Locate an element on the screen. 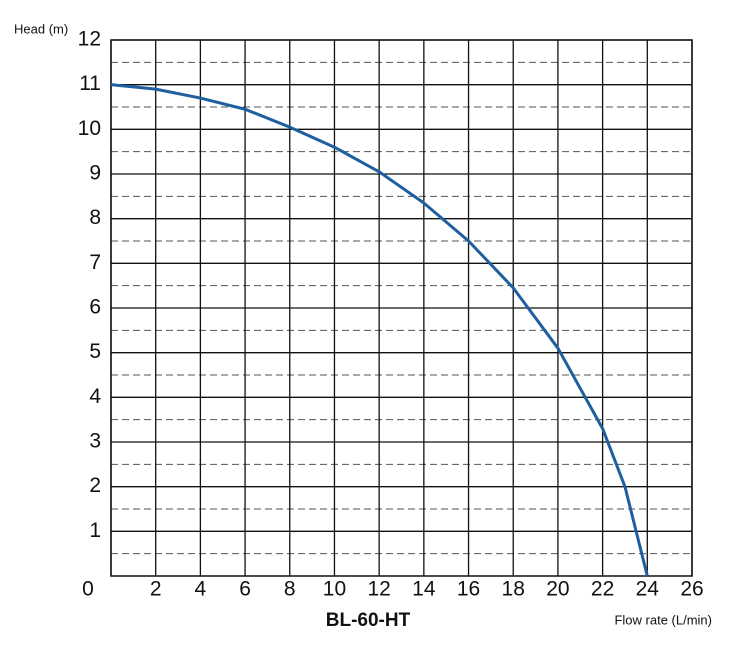  x-tick-label: 8 is located at coordinates (290, 589).